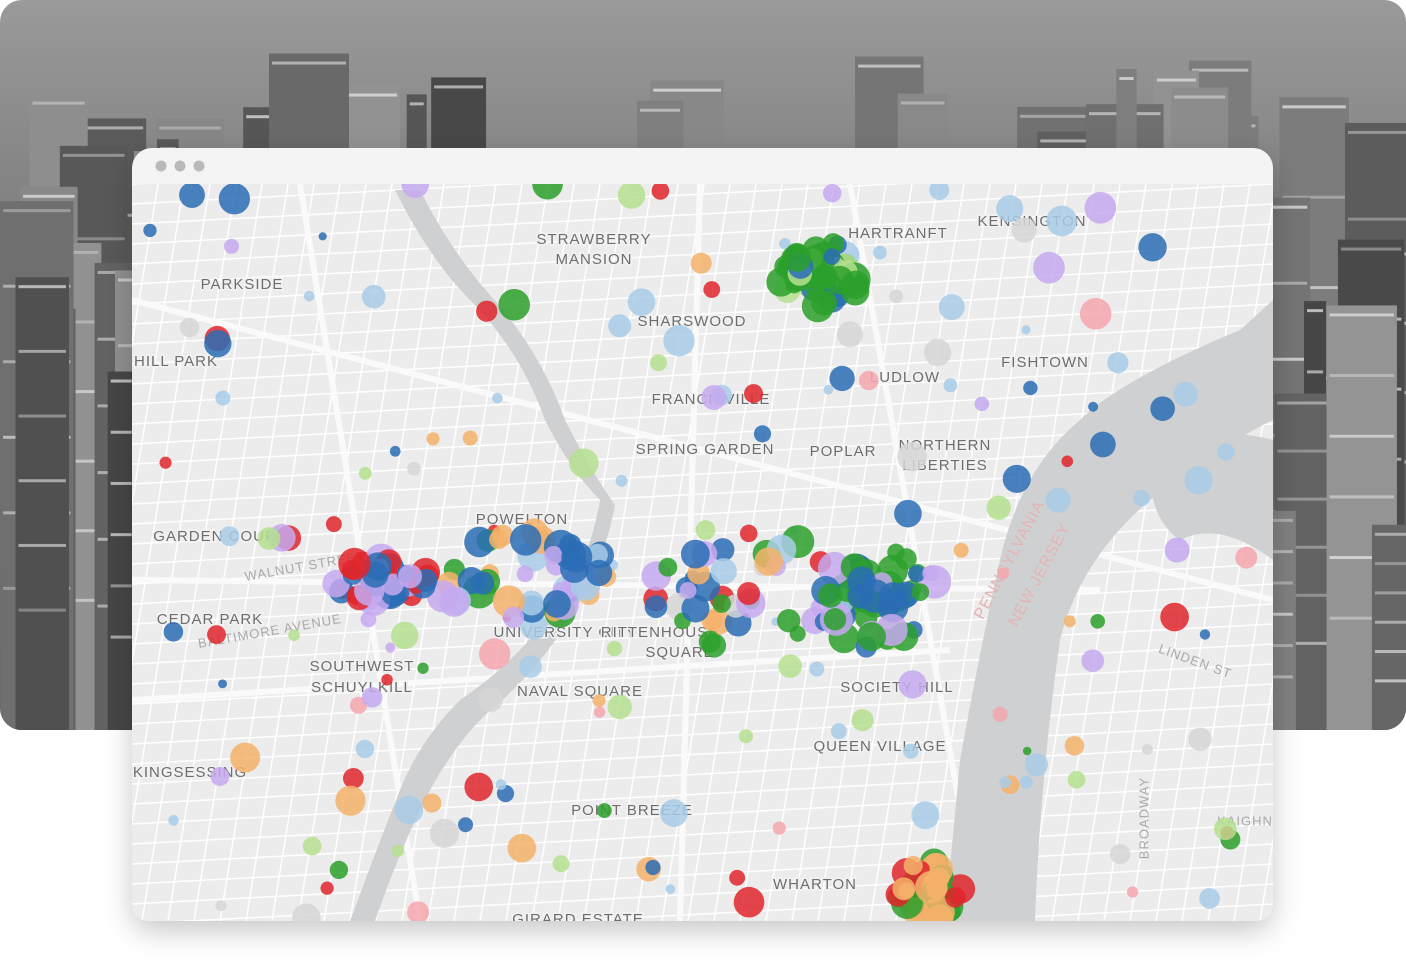 Image resolution: width=1406 pixels, height=966 pixels. Describe the element at coordinates (905, 377) in the screenshot. I see `map-label: LUDLOW` at that location.